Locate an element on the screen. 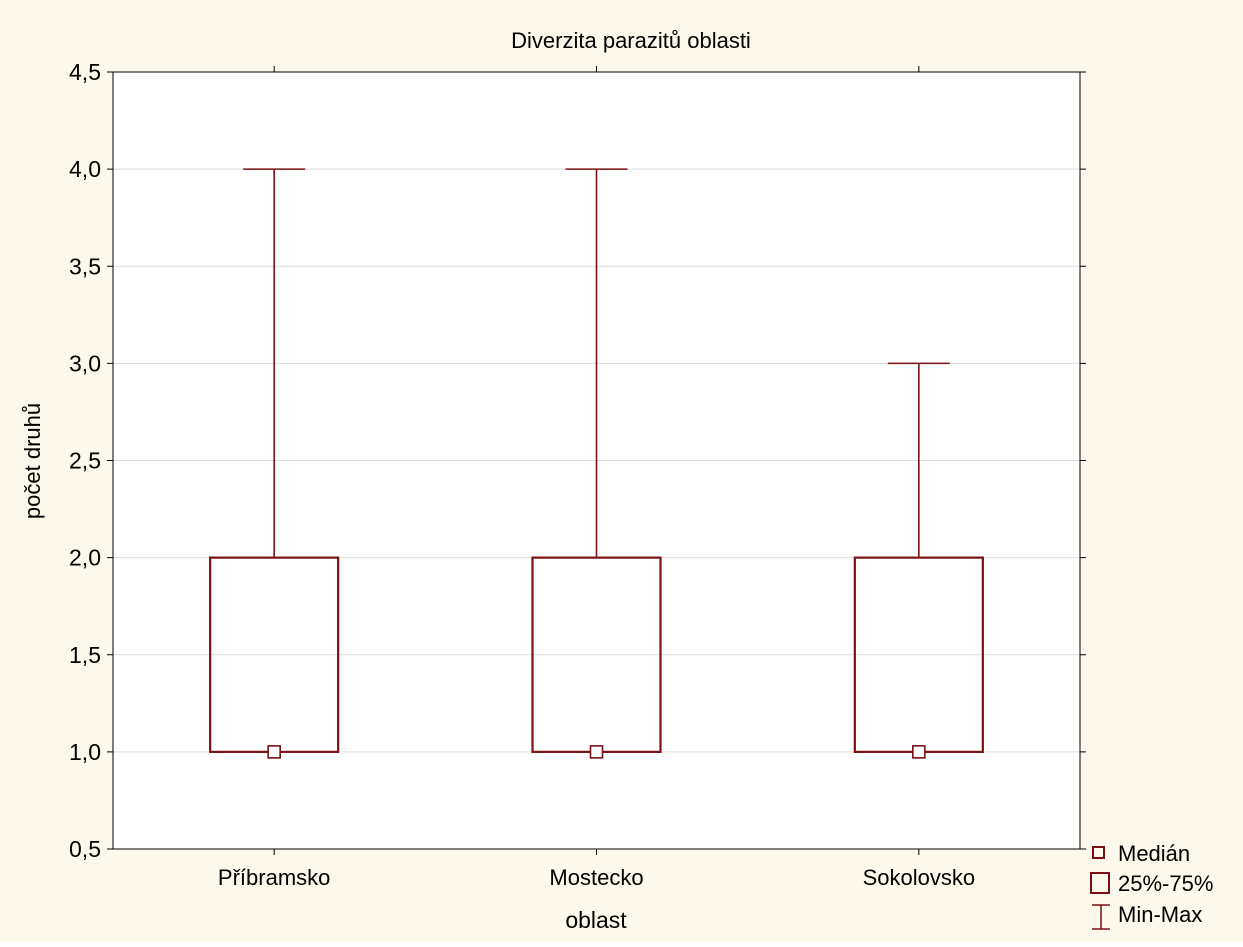 The height and width of the screenshot is (947, 1243). y-tick-label: 2,5 is located at coordinates (85, 461).